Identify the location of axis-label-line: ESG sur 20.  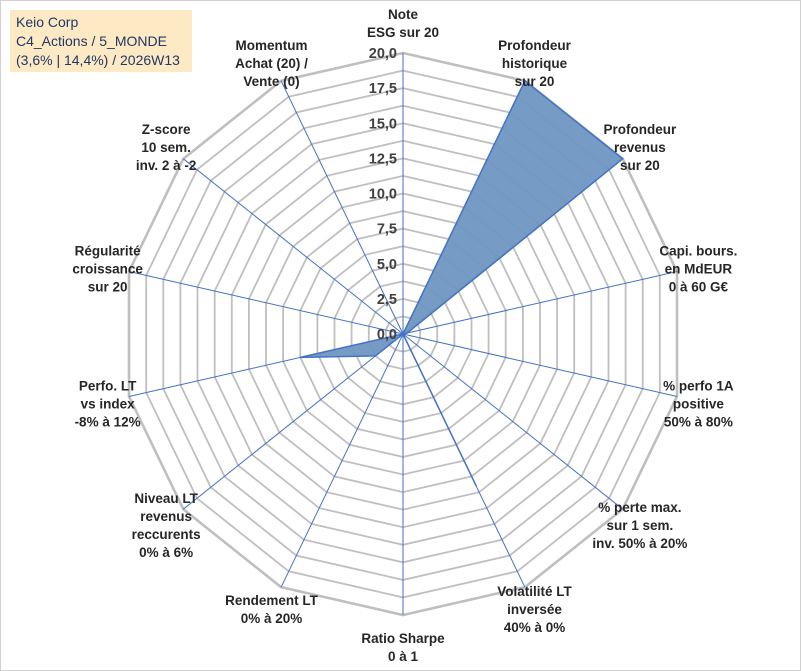
(403, 32).